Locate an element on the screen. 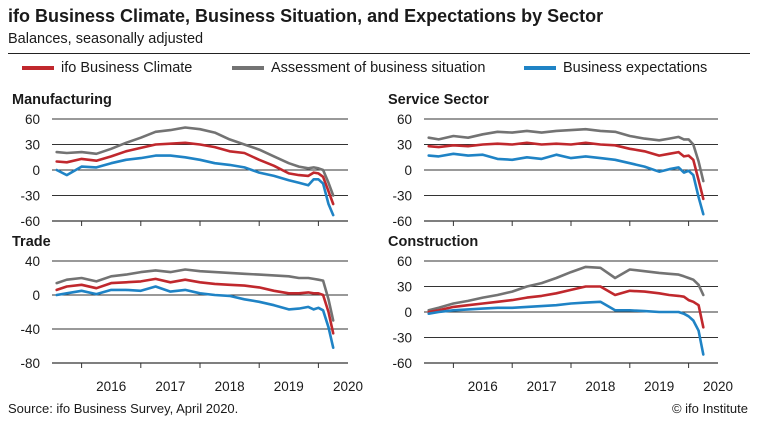 The image size is (760, 426). y-tick-label-trade-2: -40 is located at coordinates (30, 329).